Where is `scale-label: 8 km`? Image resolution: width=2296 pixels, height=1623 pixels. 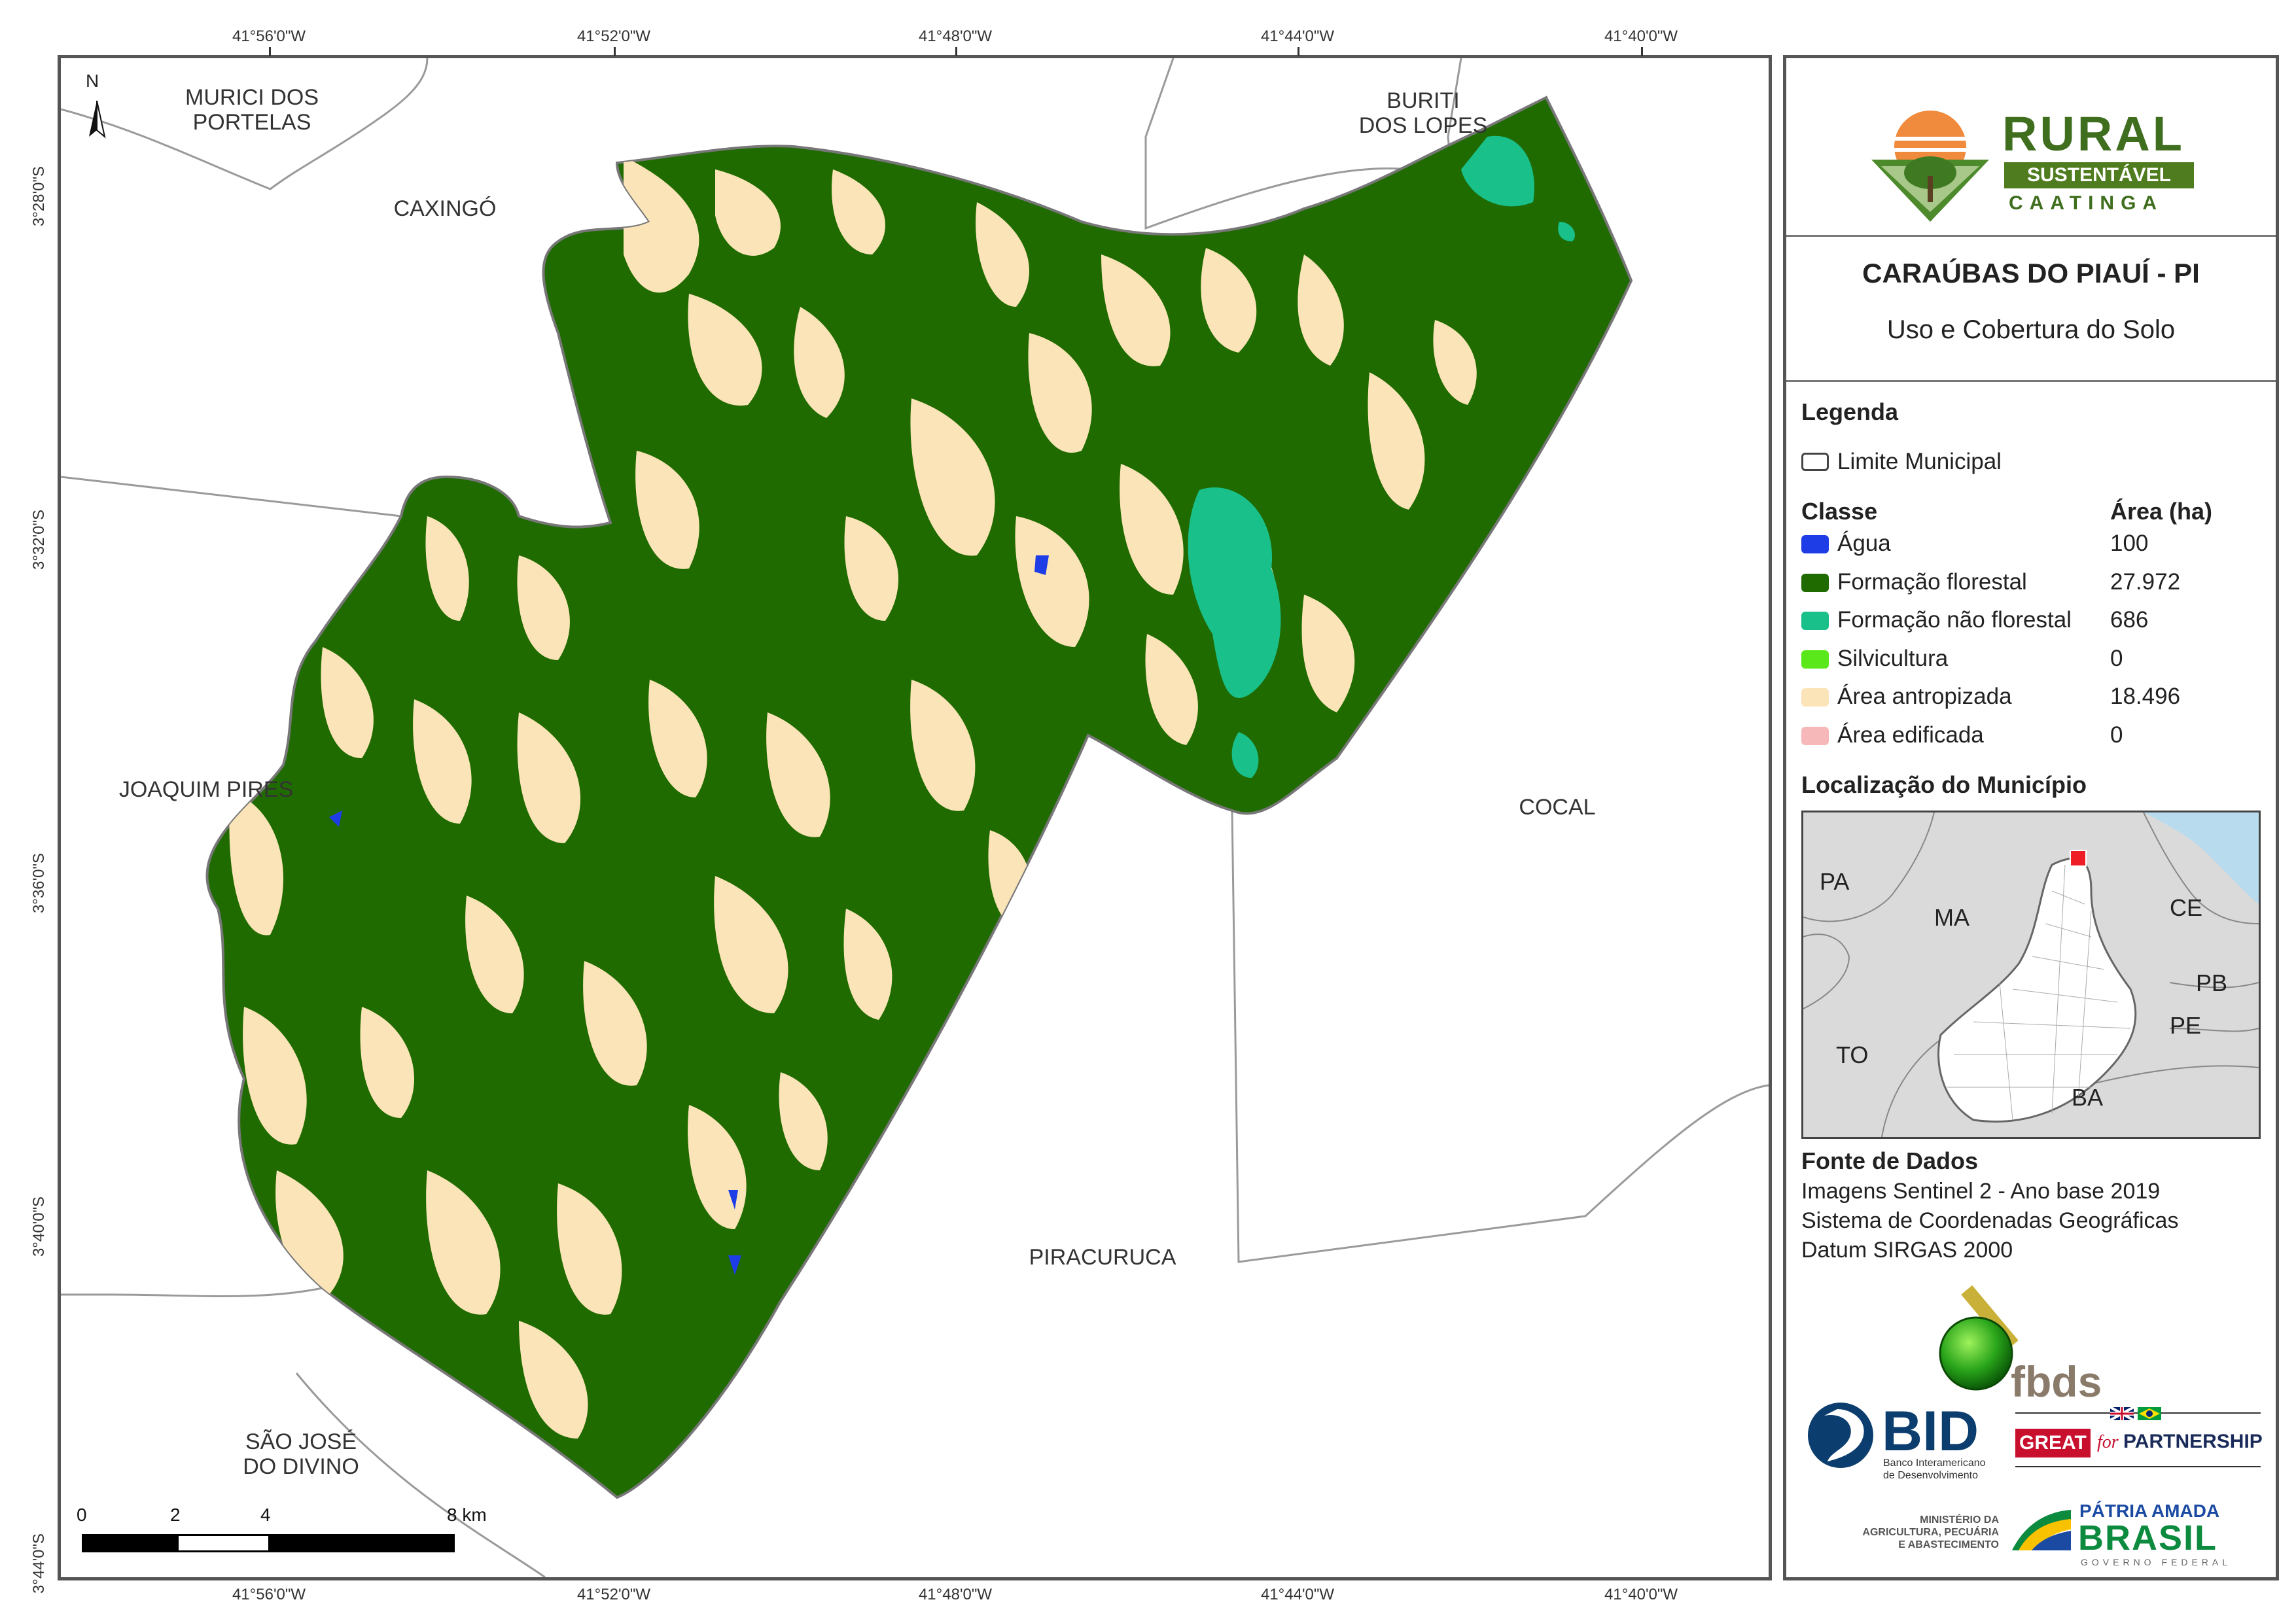 scale-label: 8 km is located at coordinates (467, 1515).